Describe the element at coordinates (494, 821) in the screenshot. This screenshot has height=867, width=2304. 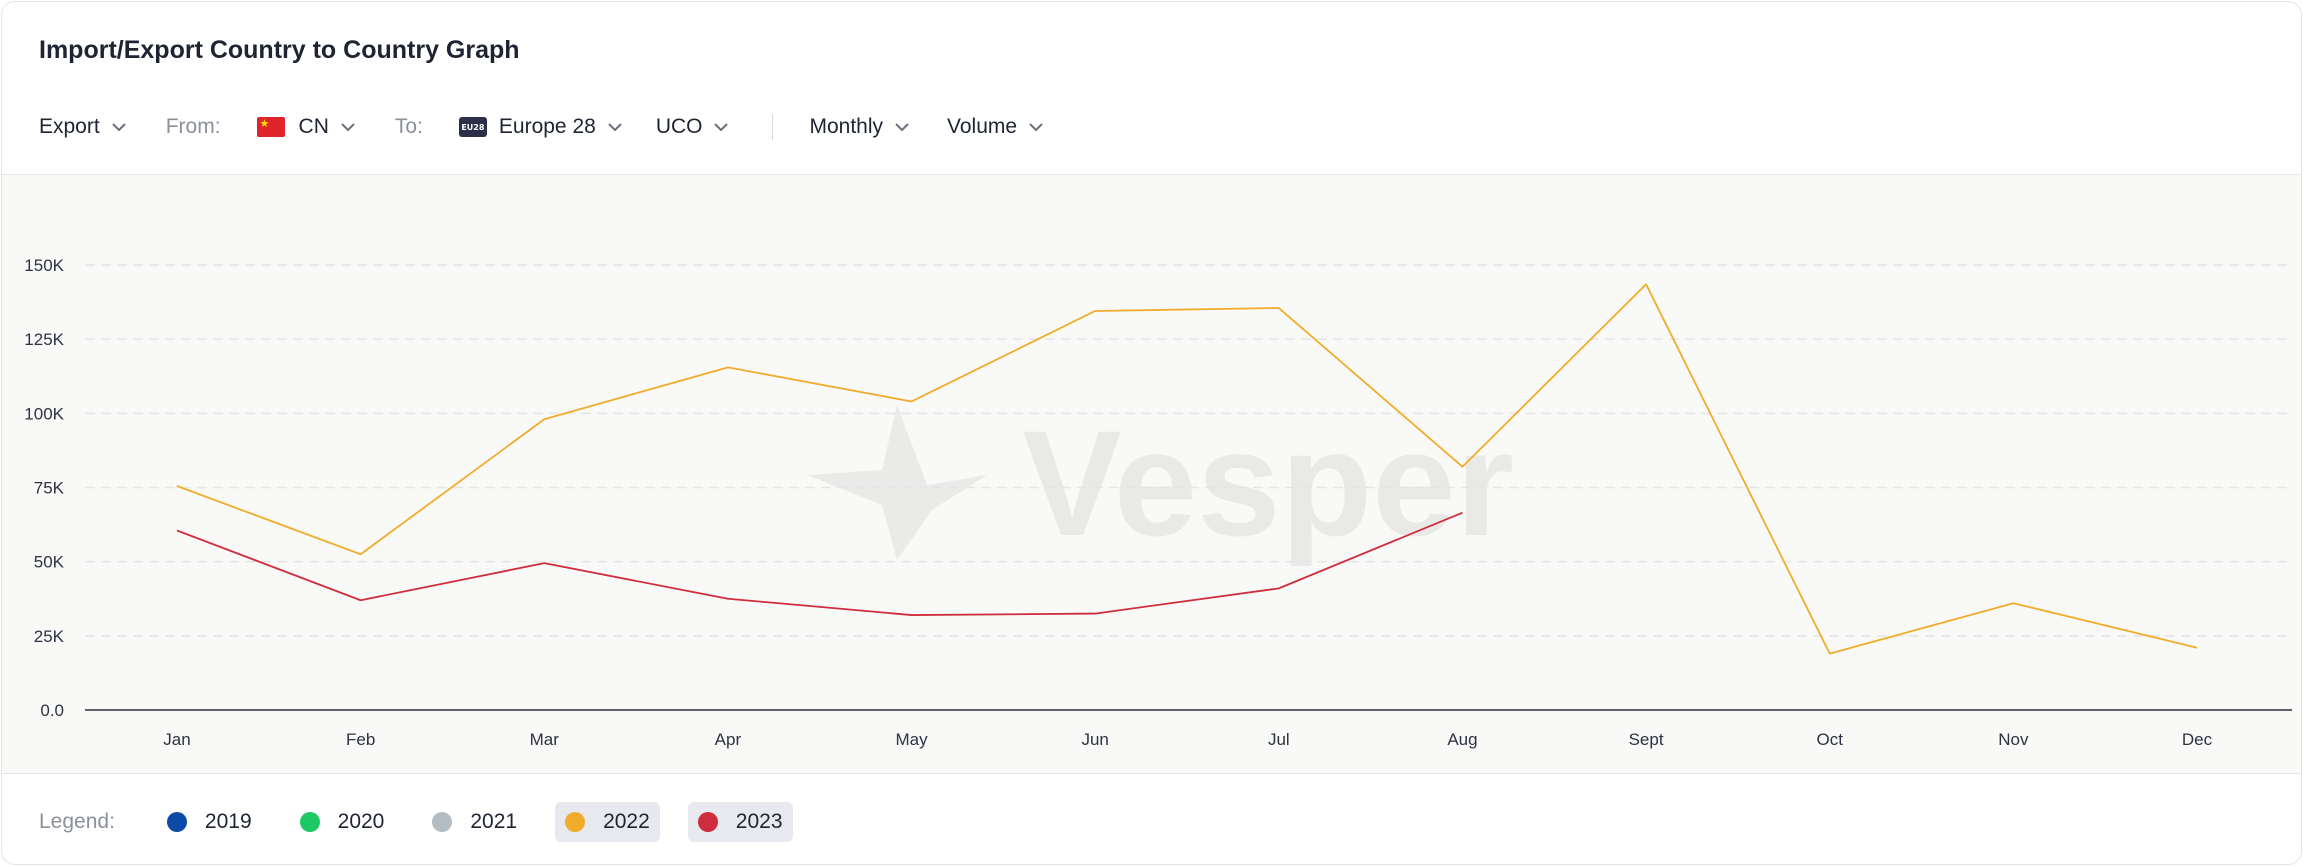
I see `legend-item-label: 2021` at that location.